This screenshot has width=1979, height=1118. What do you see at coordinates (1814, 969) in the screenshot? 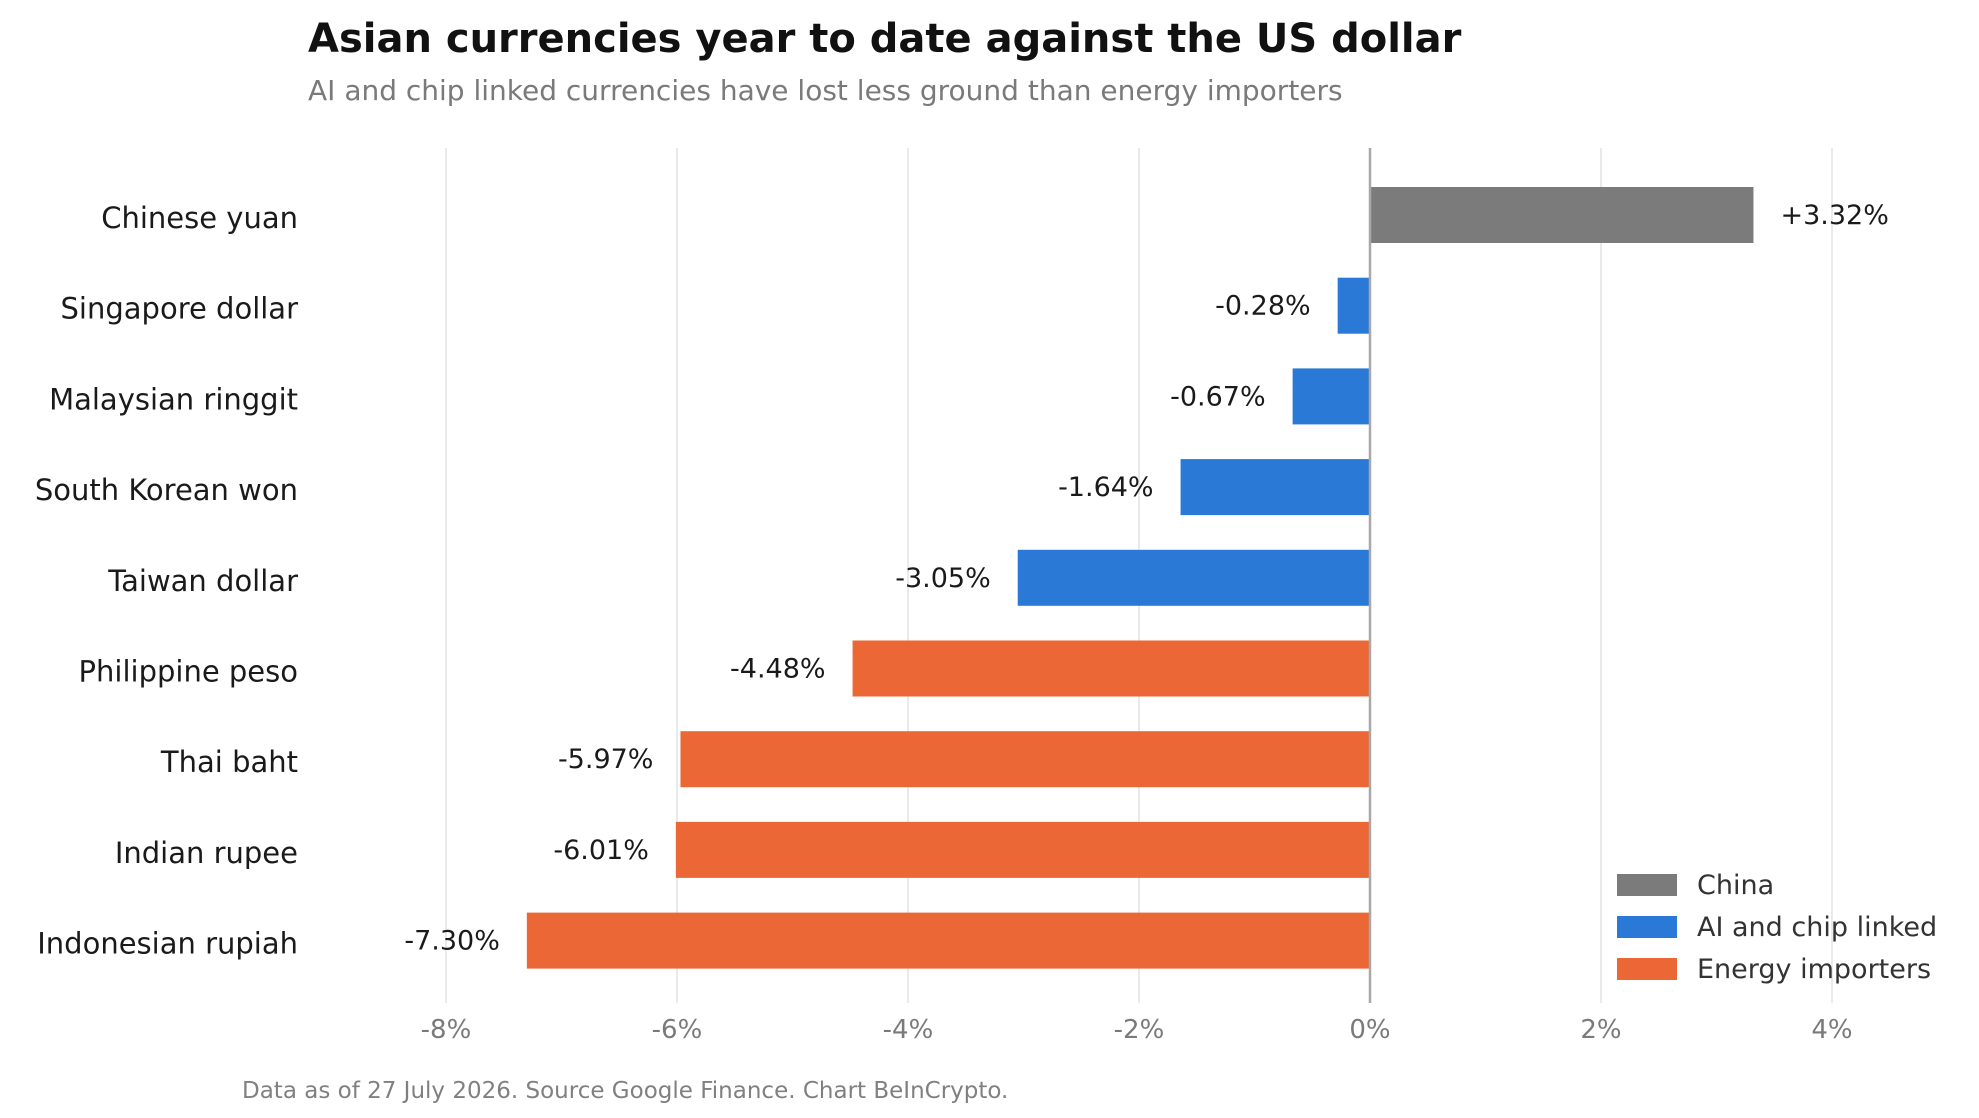
I see `legend-label: Energy importers` at bounding box center [1814, 969].